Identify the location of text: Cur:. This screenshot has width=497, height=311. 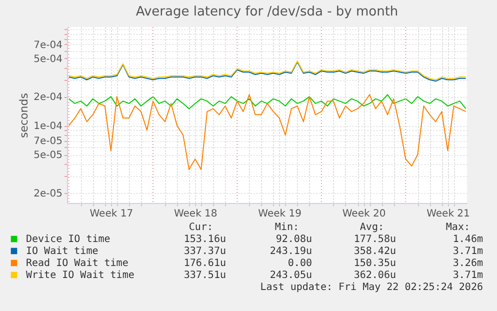
(200, 227).